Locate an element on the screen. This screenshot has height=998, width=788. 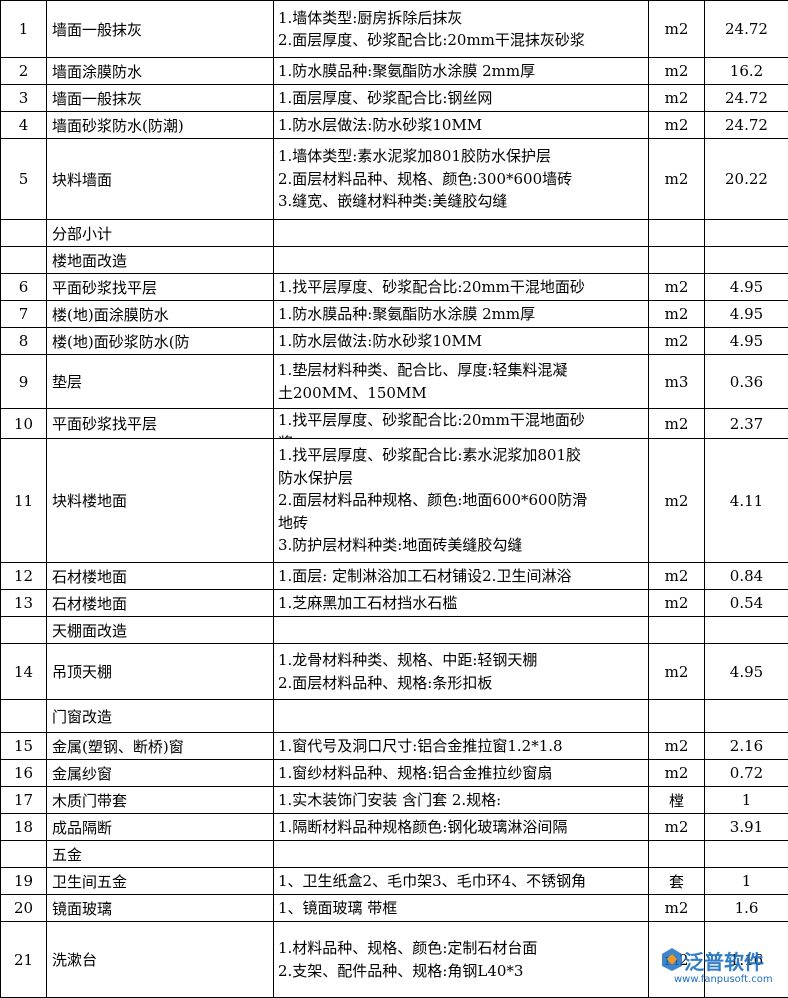
row-number-box: 18 is located at coordinates (23, 827).